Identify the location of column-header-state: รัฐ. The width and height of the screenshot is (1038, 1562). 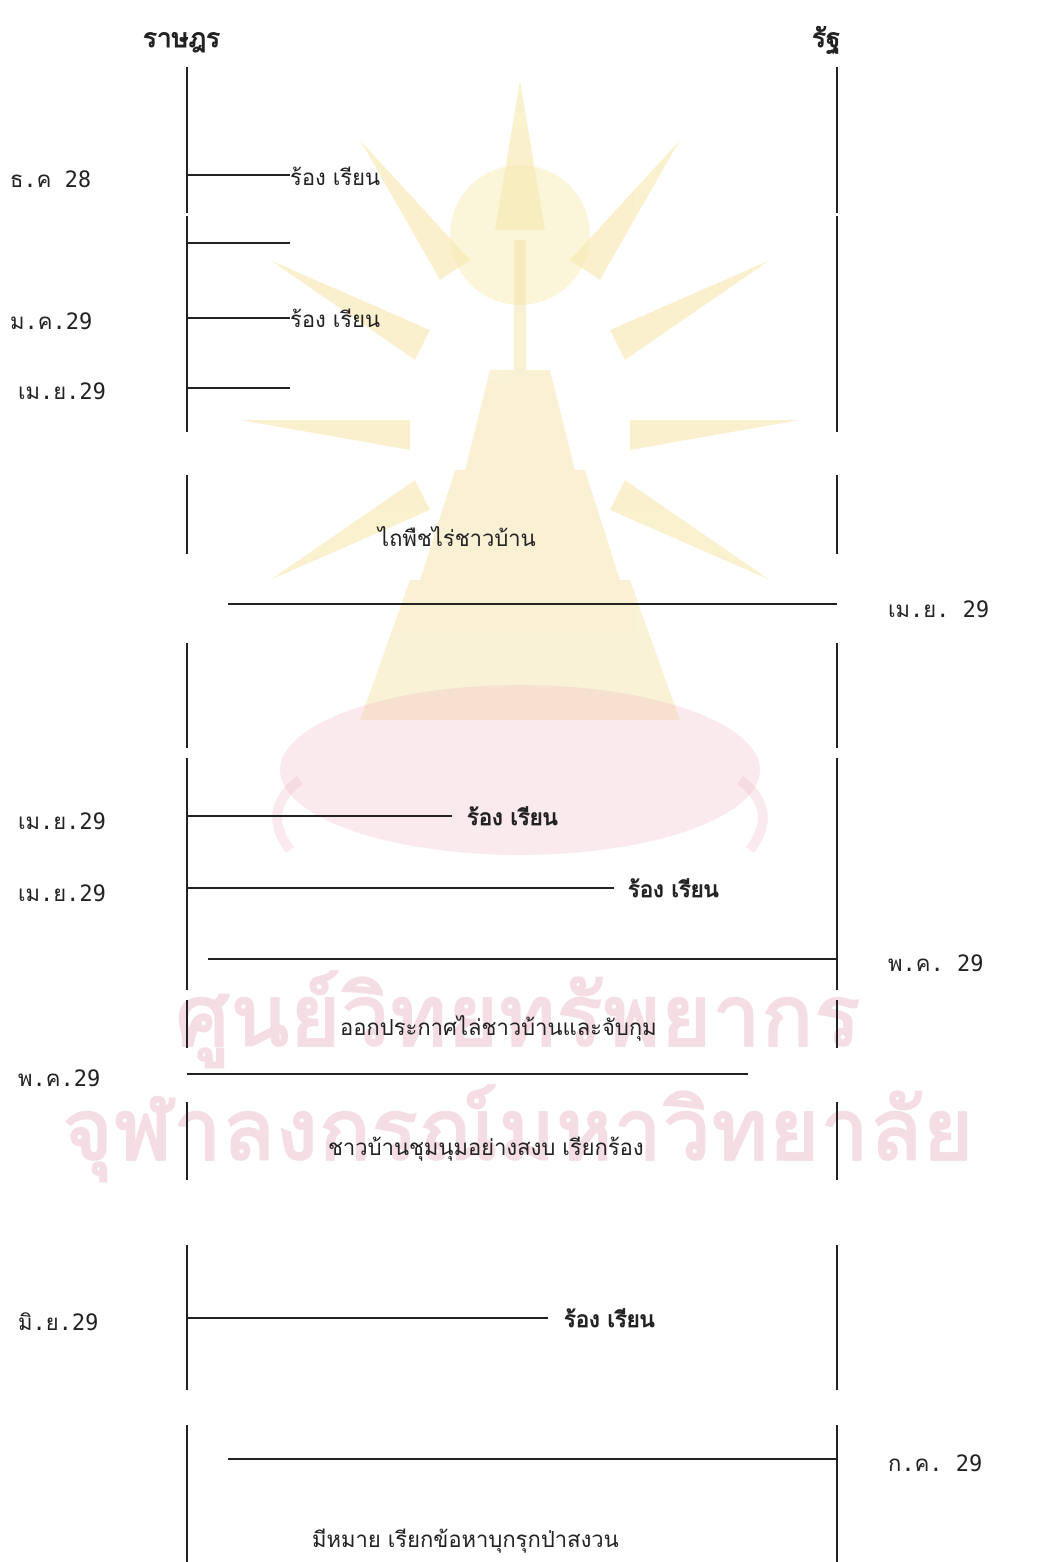
(826, 39).